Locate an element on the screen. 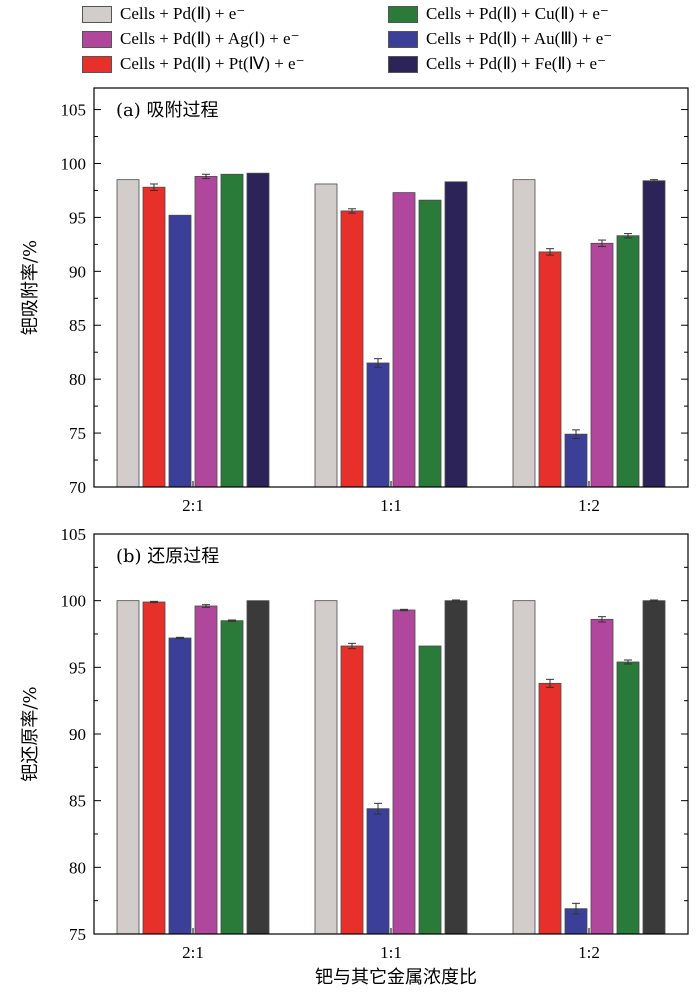 The width and height of the screenshot is (700, 995). legend-item-fe: Cells + Pd(Ⅱ) + Fe(Ⅱ) + e⁻ is located at coordinates (497, 64).